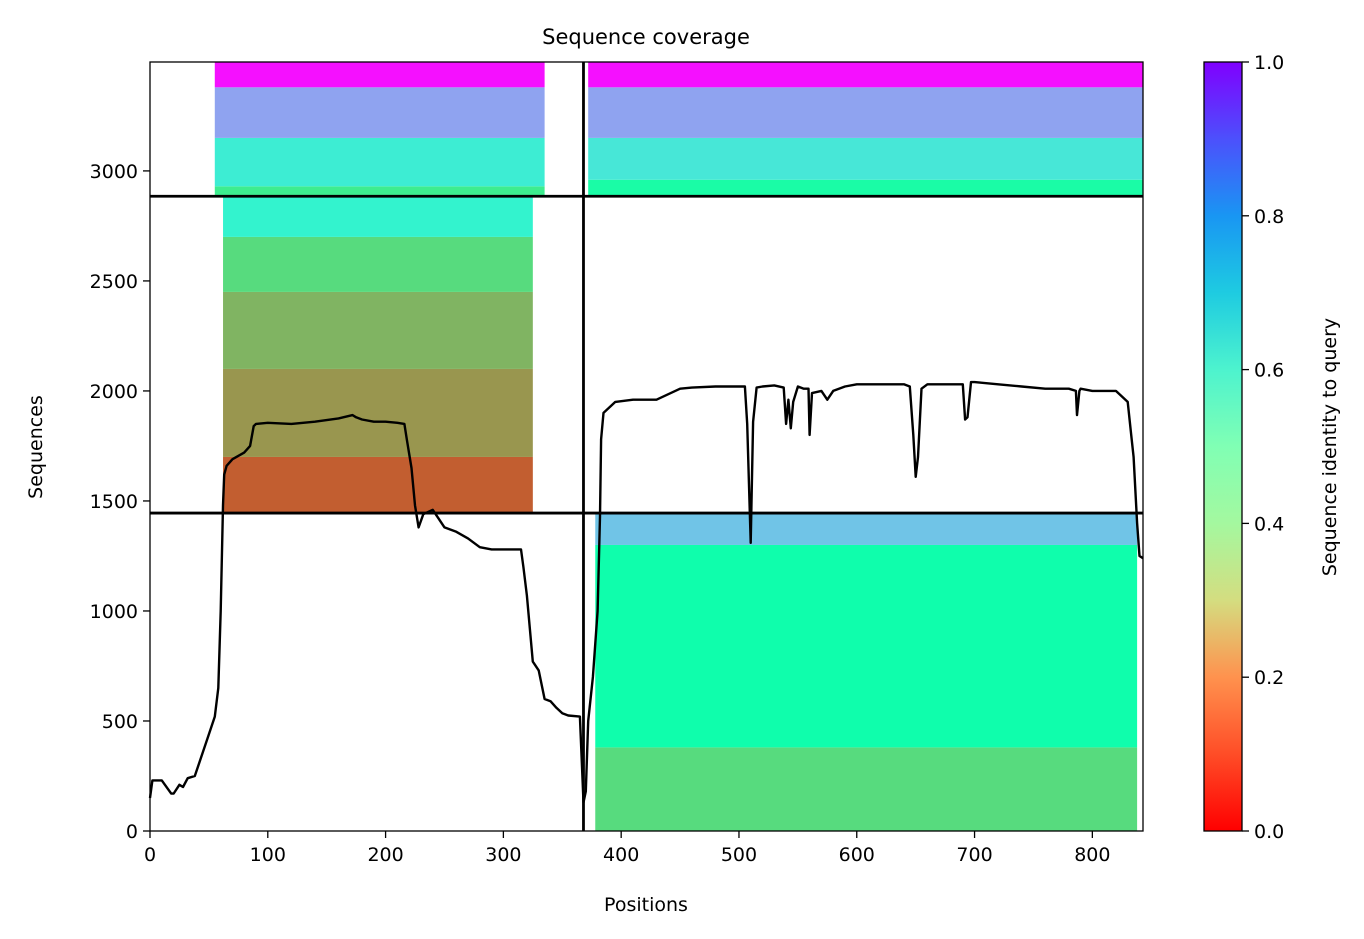 The width and height of the screenshot is (1364, 939). What do you see at coordinates (1263, 447) in the screenshot?
I see `colorbar-ticks: 0.0 0.2 0.4 0.6 0.8 1.0` at bounding box center [1263, 447].